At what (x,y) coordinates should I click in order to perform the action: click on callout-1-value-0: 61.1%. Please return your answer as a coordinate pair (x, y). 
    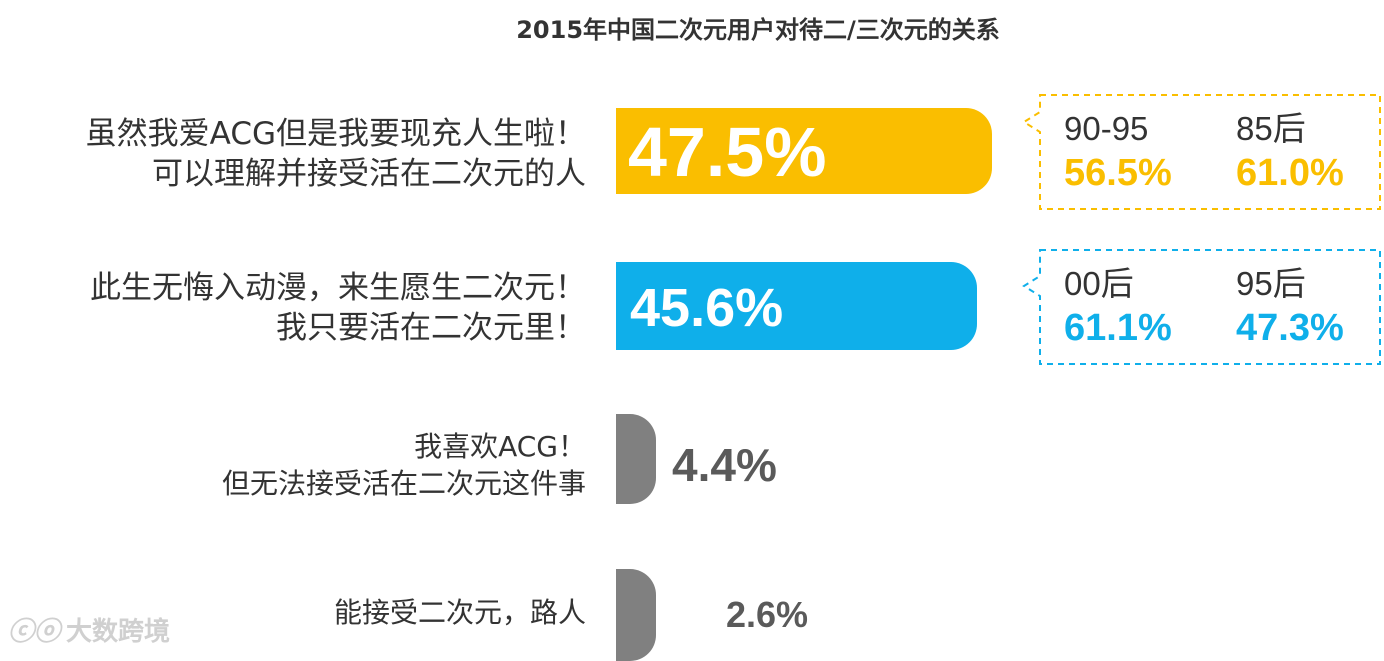
    Looking at the image, I should click on (1118, 328).